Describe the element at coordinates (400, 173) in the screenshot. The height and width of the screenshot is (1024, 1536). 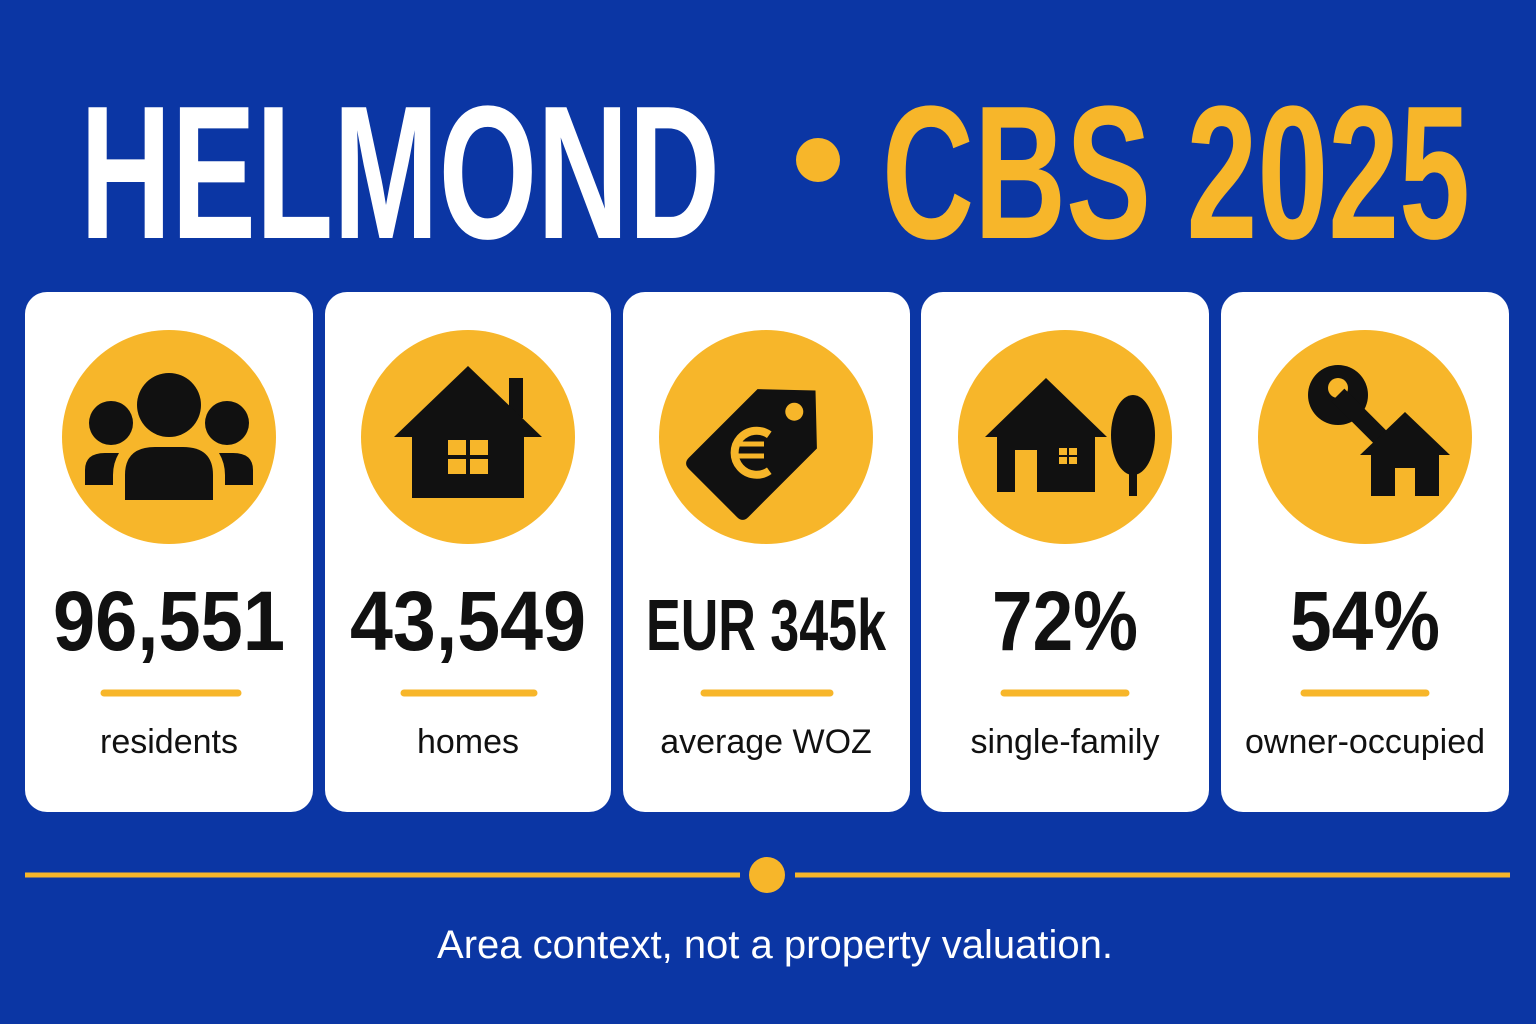
I see `title-place: HELMOND` at that location.